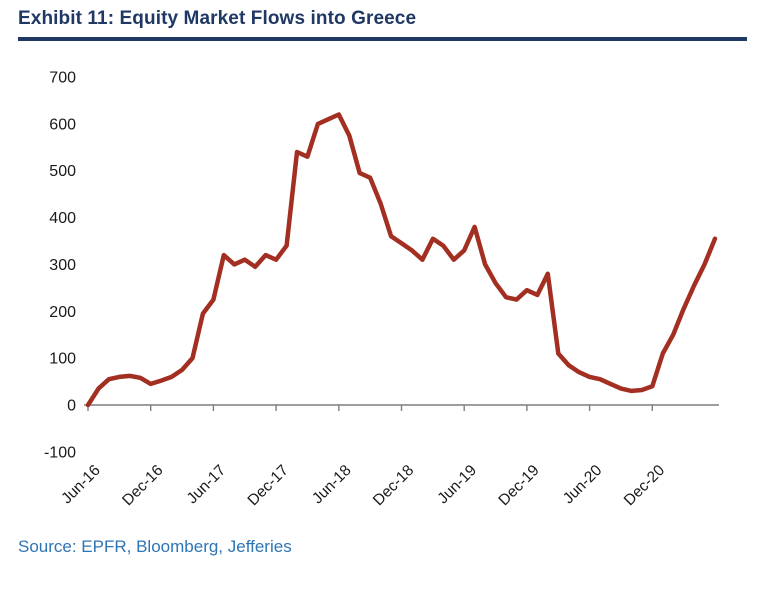 The height and width of the screenshot is (597, 767). Describe the element at coordinates (142, 485) in the screenshot. I see `x-tick-label: Dec-16` at that location.